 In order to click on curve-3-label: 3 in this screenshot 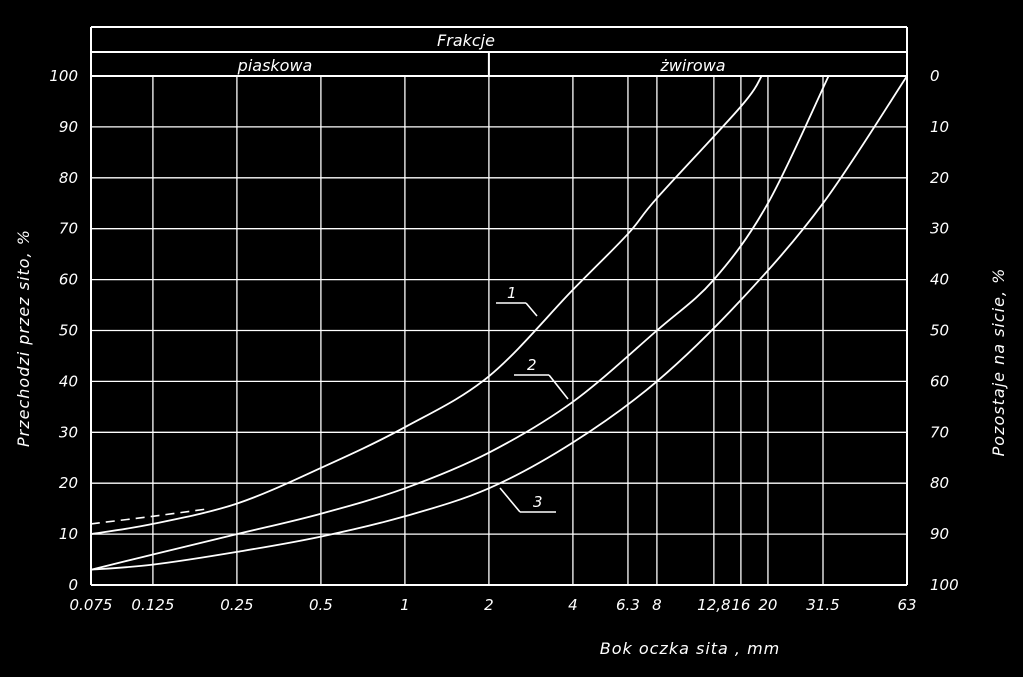, I will do `click(538, 502)`.